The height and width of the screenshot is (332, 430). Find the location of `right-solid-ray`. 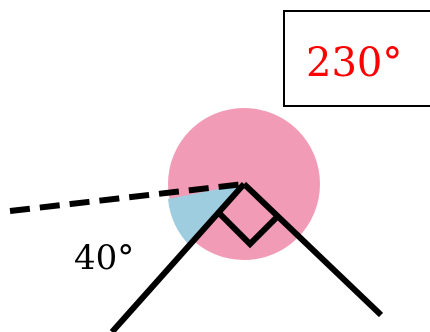

right-solid-ray is located at coordinates (312, 249).